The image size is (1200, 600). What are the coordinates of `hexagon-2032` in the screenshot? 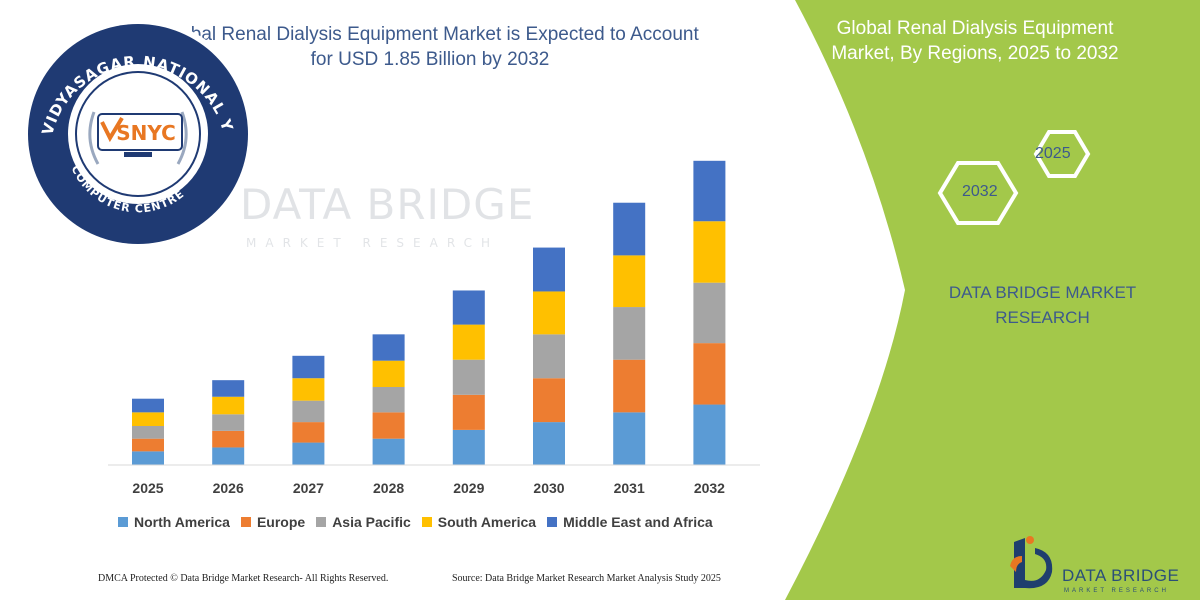 It's located at (978, 193).